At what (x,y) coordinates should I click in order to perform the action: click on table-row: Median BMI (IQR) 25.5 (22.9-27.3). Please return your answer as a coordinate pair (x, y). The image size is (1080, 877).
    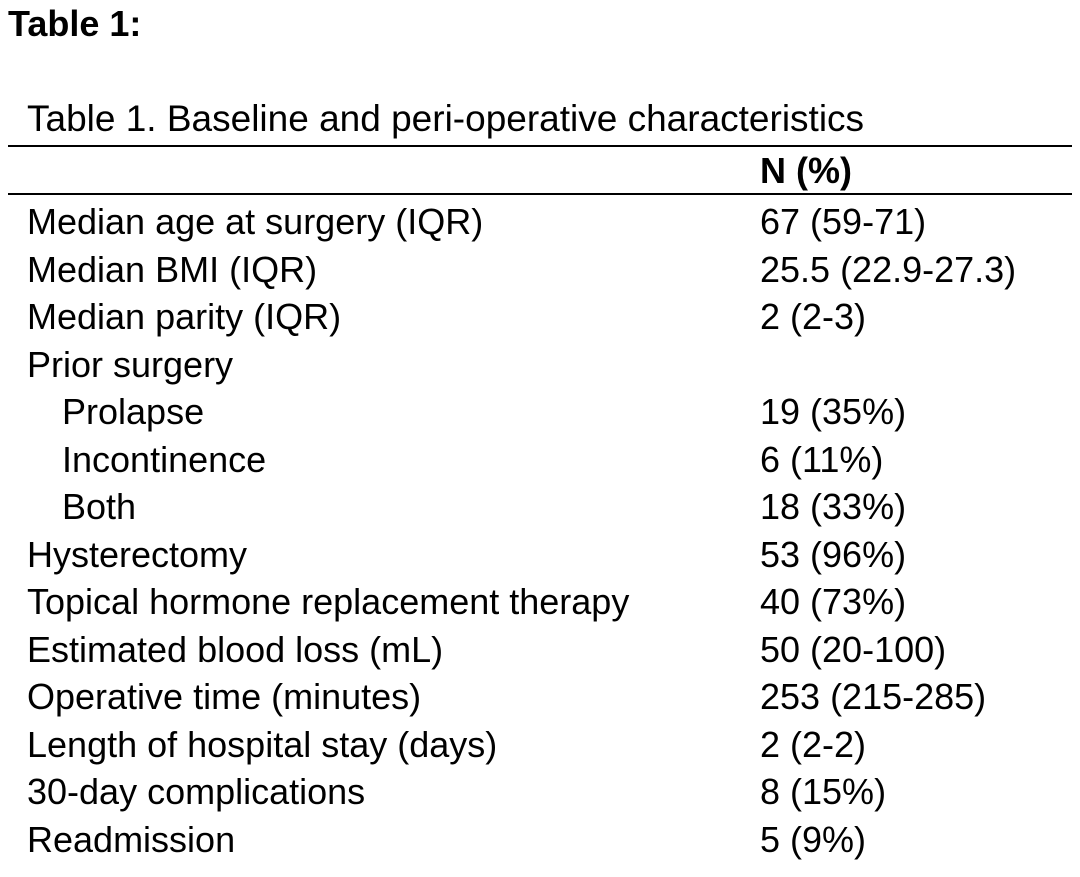
    Looking at the image, I should click on (540, 270).